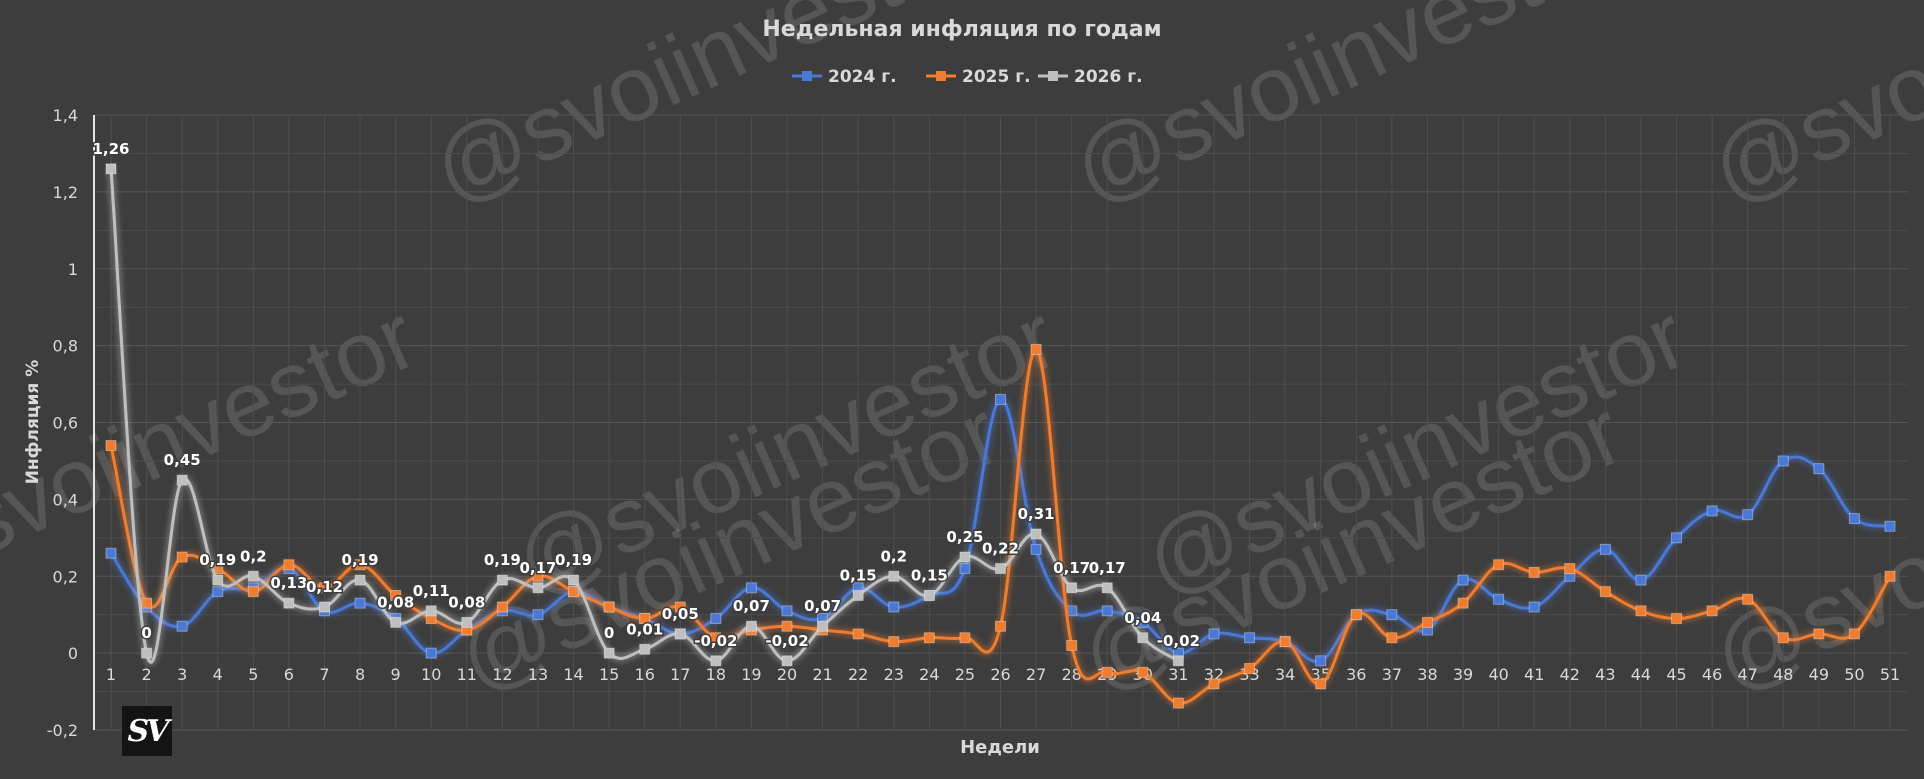 This screenshot has width=1924, height=779. Describe the element at coordinates (751, 674) in the screenshot. I see `x-tick-label: 19` at that location.